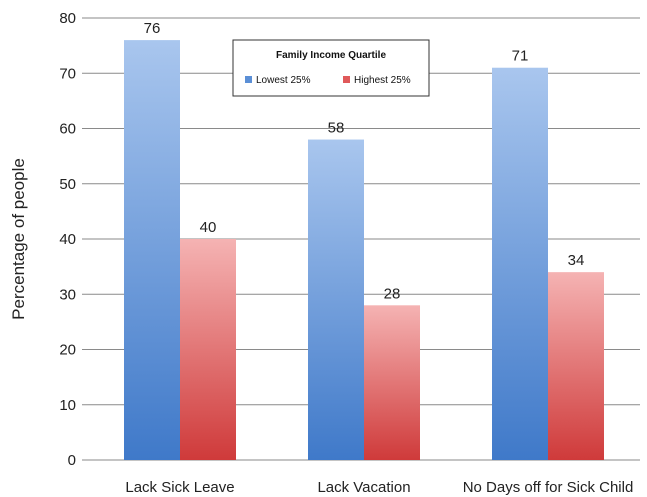 Image resolution: width=647 pixels, height=497 pixels. I want to click on data-label: 76, so click(152, 28).